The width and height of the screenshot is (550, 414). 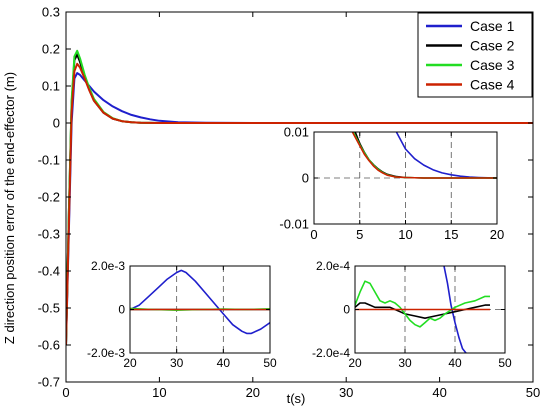 I want to click on legend-label-case-3: Case 3, so click(x=492, y=65).